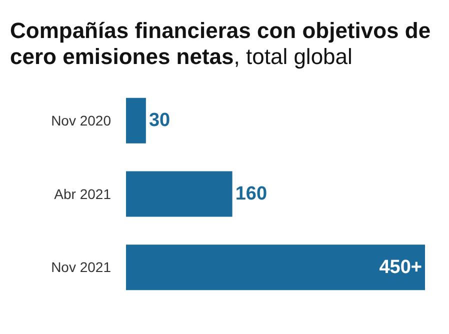 The height and width of the screenshot is (334, 449). Describe the element at coordinates (400, 267) in the screenshot. I see `data-label: 450+` at that location.